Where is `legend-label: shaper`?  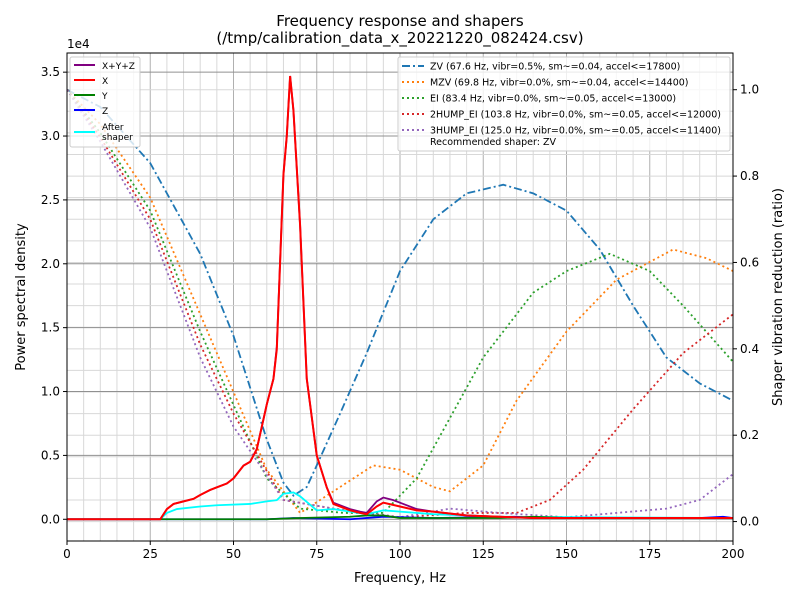 legend-label: shaper is located at coordinates (117, 138).